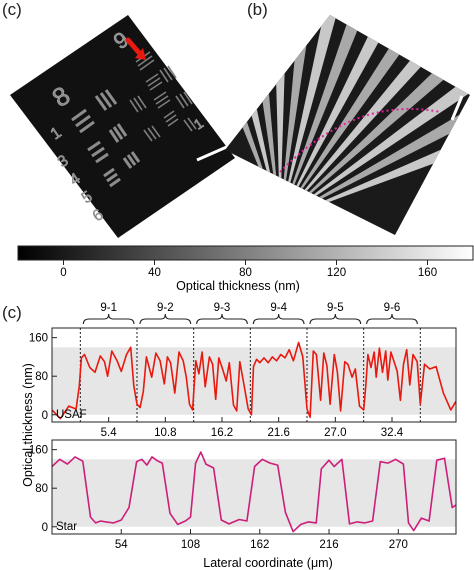  What do you see at coordinates (165, 308) in the screenshot?
I see `group-label: 9-2` at bounding box center [165, 308].